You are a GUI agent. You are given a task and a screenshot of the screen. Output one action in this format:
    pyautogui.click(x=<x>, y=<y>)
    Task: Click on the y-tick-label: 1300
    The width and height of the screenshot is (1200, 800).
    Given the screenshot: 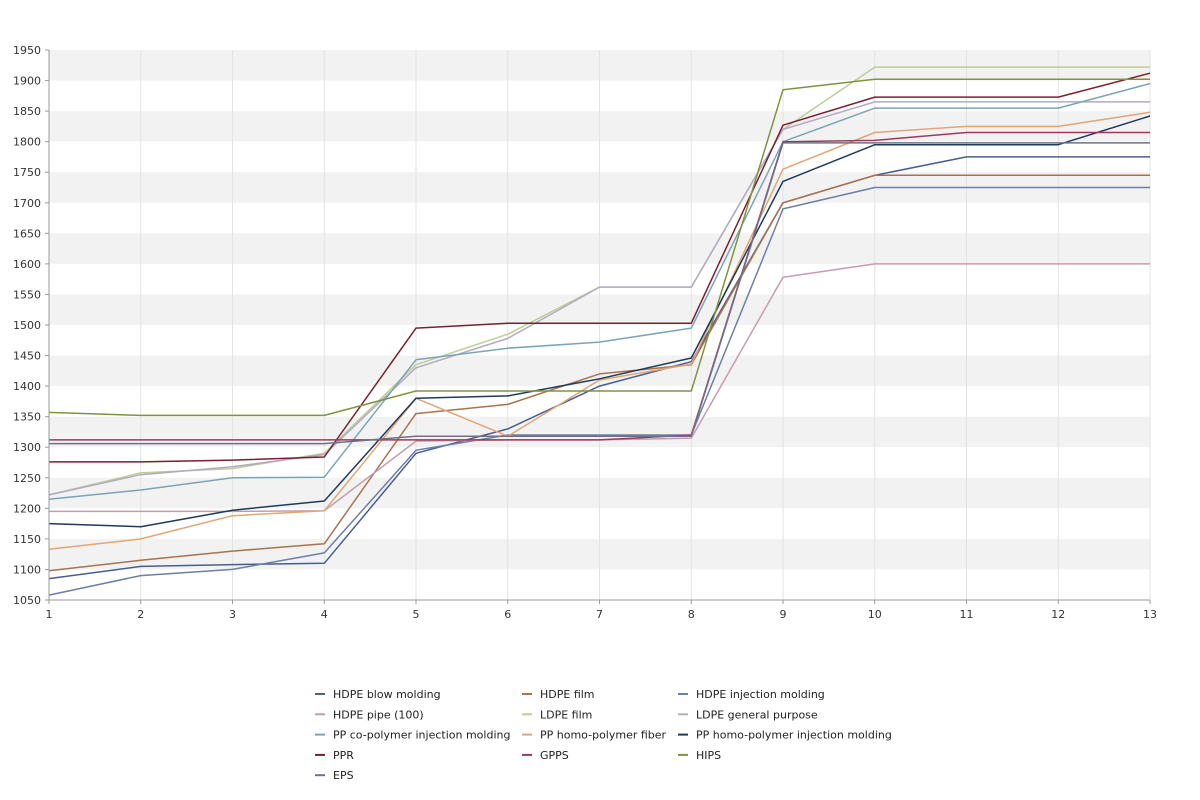 What is the action you would take?
    pyautogui.click(x=27, y=447)
    